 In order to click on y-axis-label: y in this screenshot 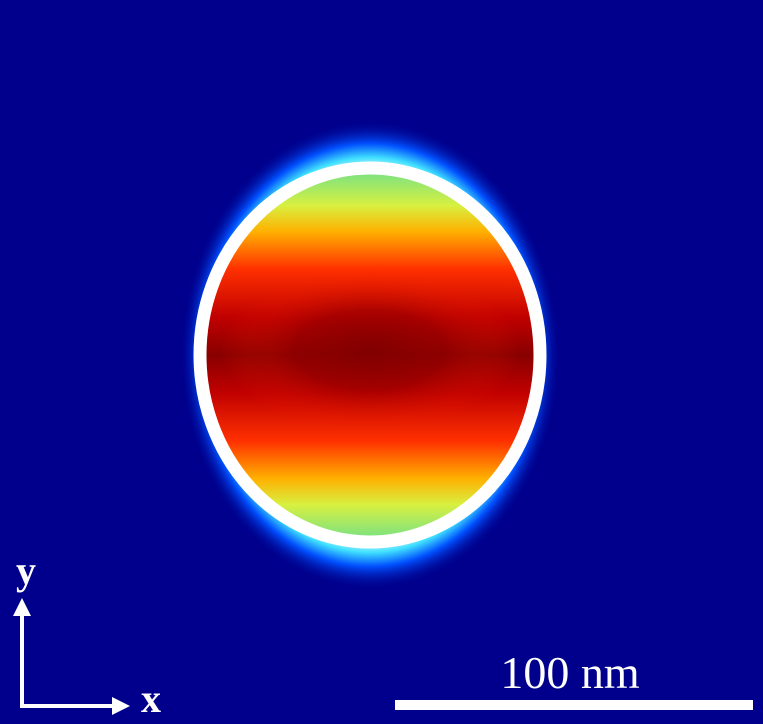, I will do `click(26, 570)`.